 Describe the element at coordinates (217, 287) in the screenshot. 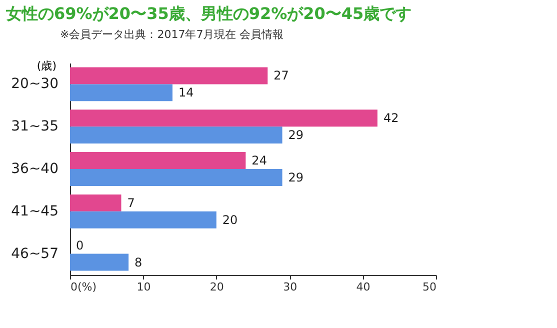

I see `x-tick-label: 20` at that location.